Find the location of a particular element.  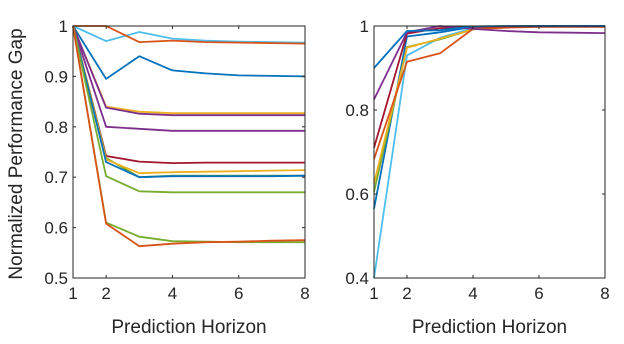

right-x-tick-label: 1 is located at coordinates (373, 293).